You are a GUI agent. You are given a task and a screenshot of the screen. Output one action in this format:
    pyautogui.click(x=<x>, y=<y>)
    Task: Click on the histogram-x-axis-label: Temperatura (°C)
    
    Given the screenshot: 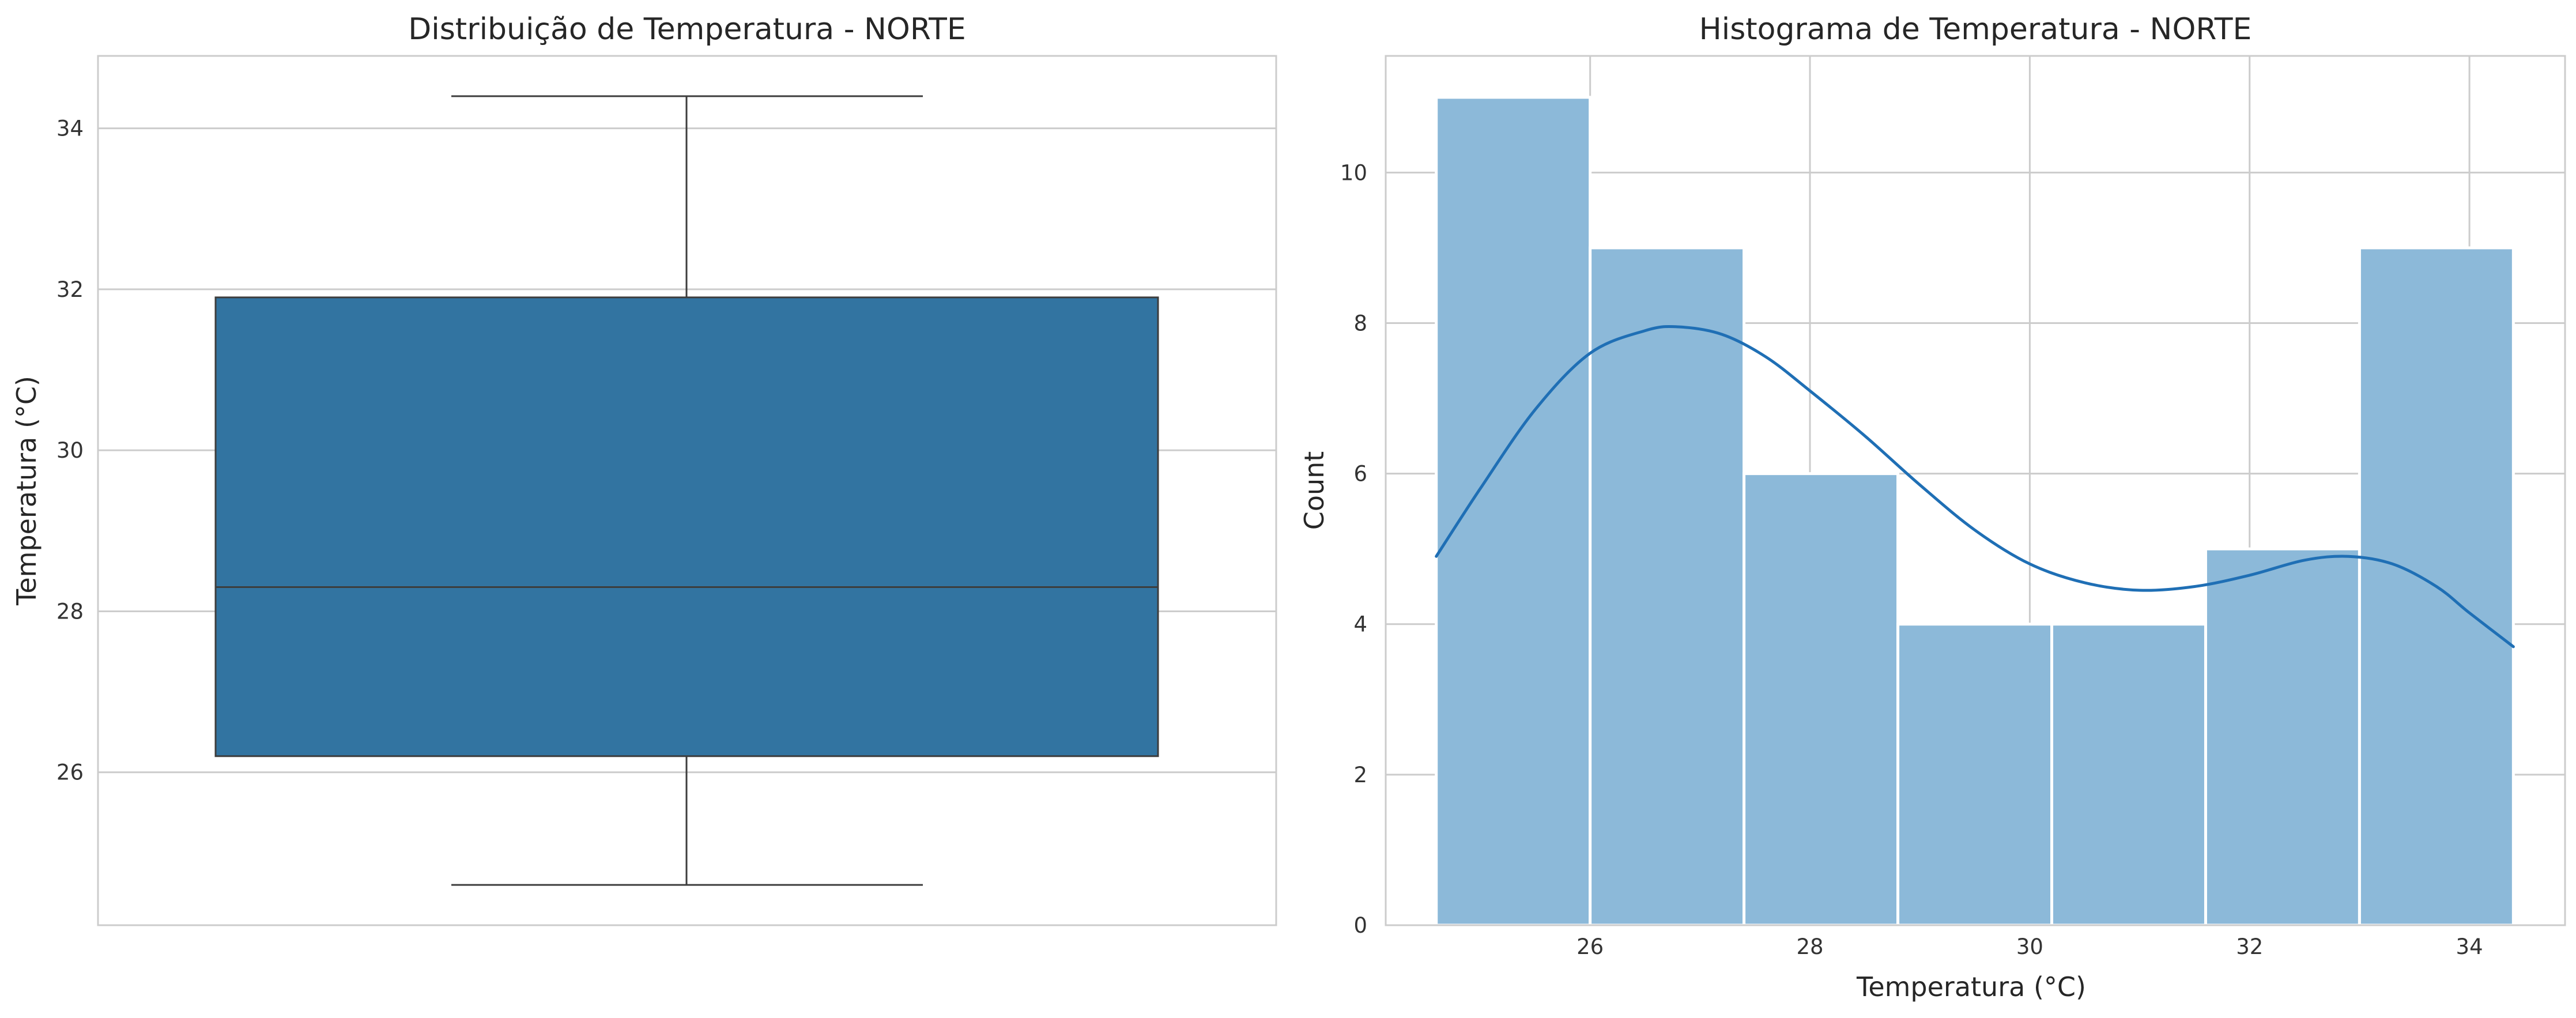 What is the action you would take?
    pyautogui.click(x=1971, y=986)
    